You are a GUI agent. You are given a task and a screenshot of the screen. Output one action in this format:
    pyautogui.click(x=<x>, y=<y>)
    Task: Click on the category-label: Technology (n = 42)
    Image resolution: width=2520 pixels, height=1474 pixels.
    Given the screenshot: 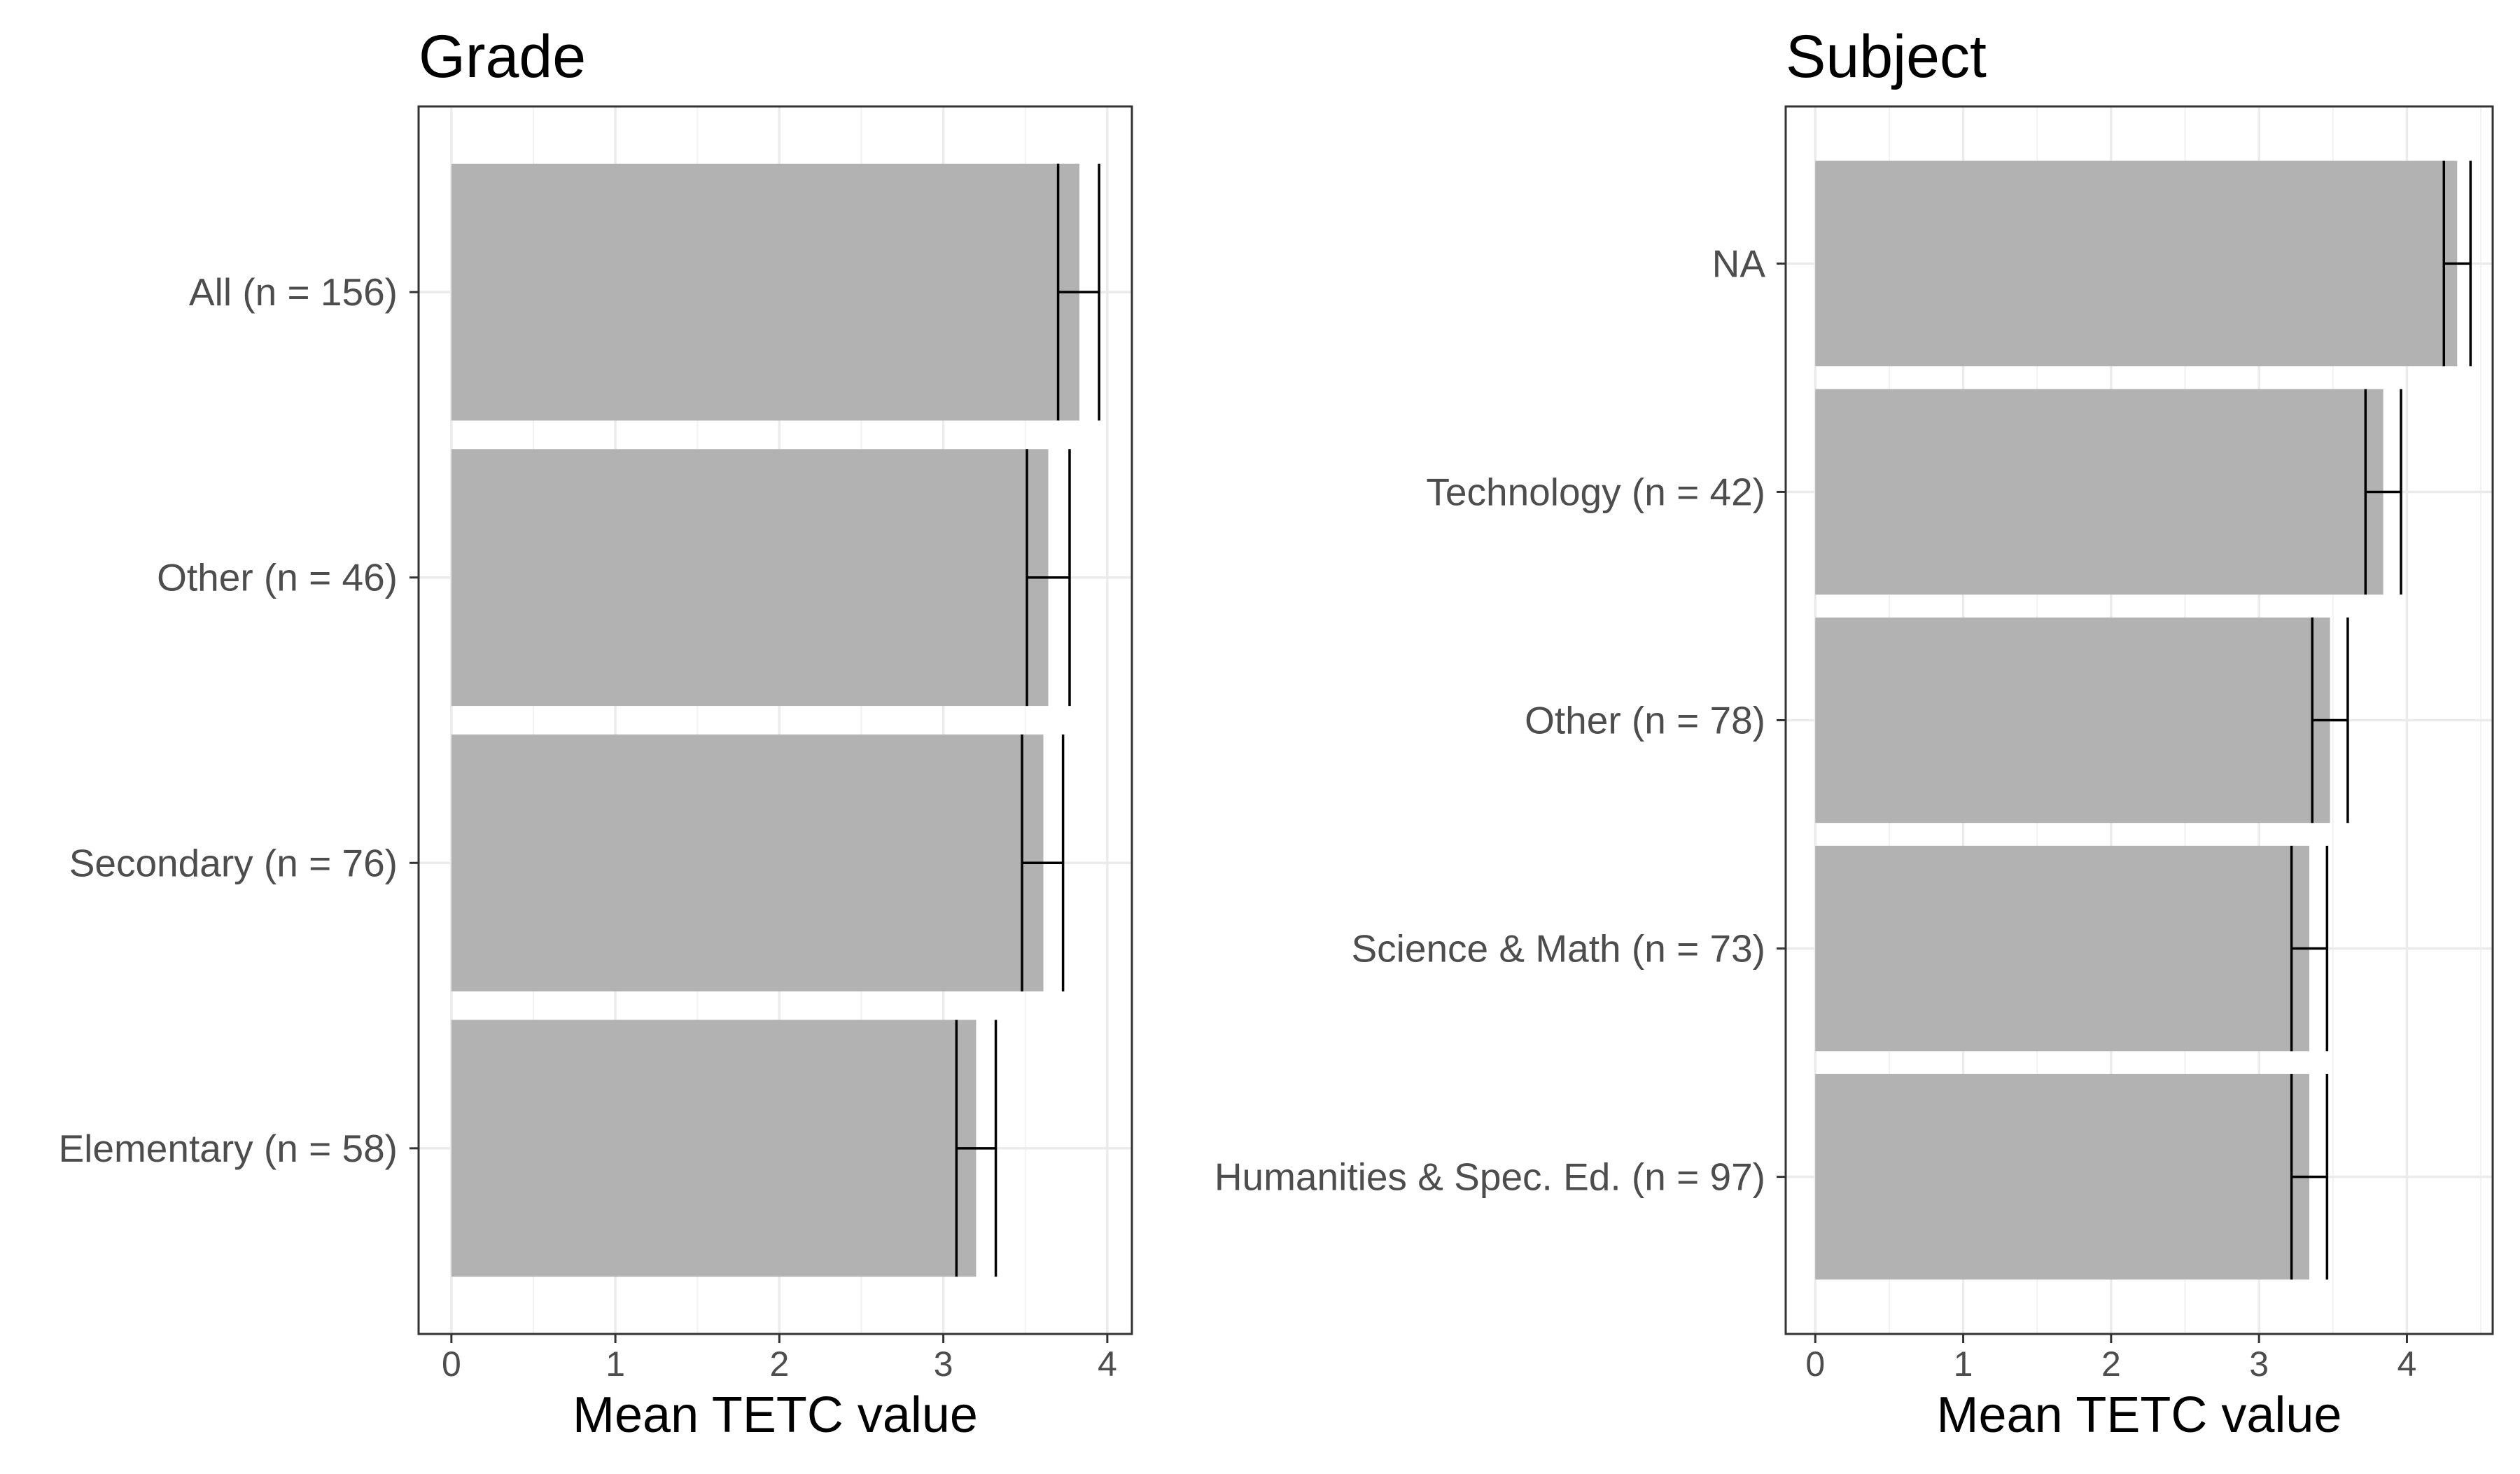 What is the action you would take?
    pyautogui.click(x=1595, y=492)
    